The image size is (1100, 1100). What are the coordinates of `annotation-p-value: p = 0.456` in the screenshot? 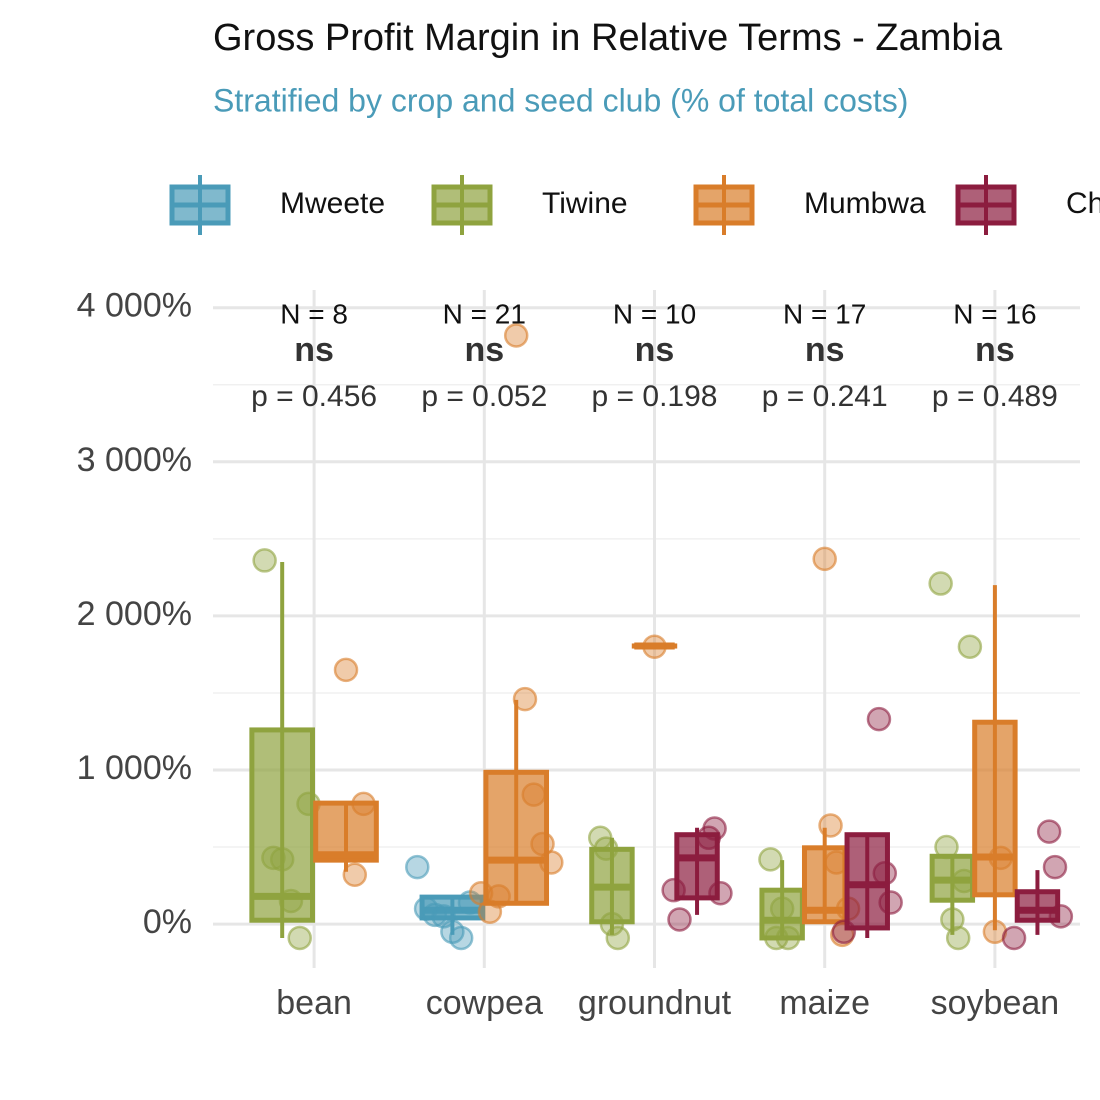 It's located at (314, 396).